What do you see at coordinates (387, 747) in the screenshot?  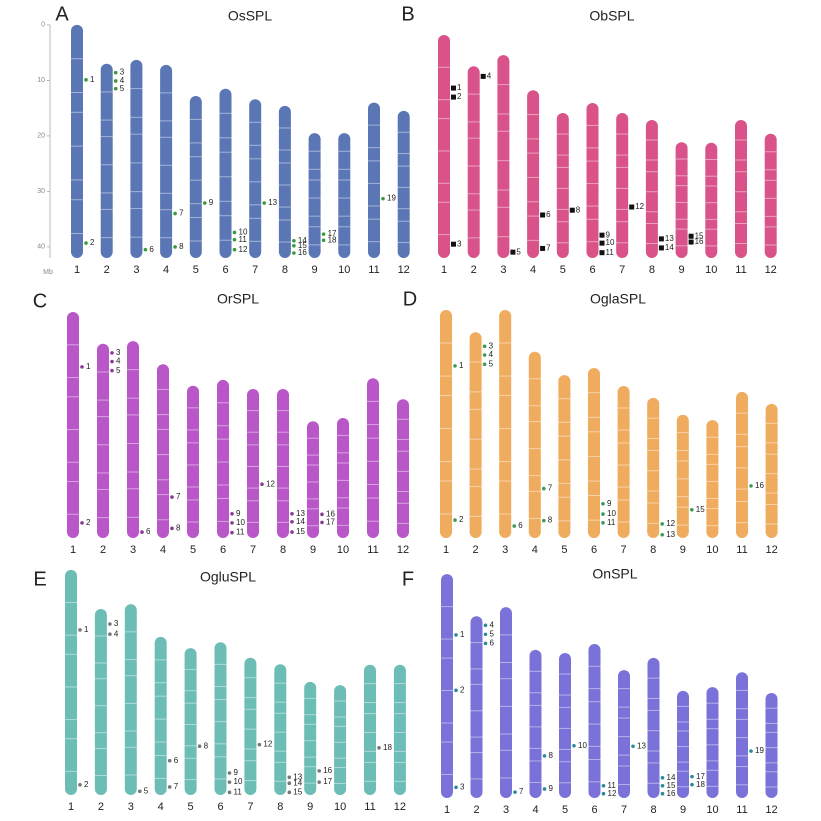 I see `gene-label: 18` at bounding box center [387, 747].